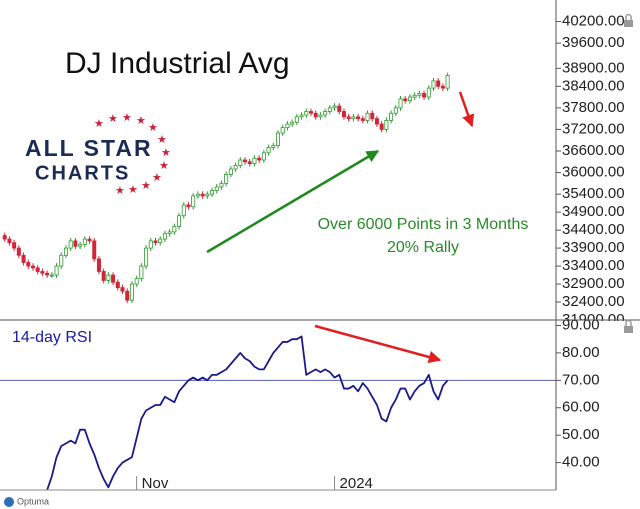 The height and width of the screenshot is (509, 640). Describe the element at coordinates (593, 283) in the screenshot. I see `y-tick-label: 32900.00` at that location.